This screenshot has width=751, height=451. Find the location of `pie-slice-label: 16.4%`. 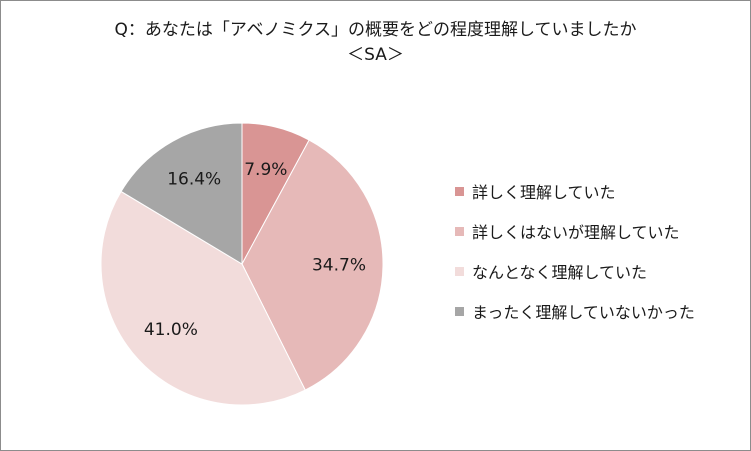

pie-slice-label: 16.4% is located at coordinates (194, 180).